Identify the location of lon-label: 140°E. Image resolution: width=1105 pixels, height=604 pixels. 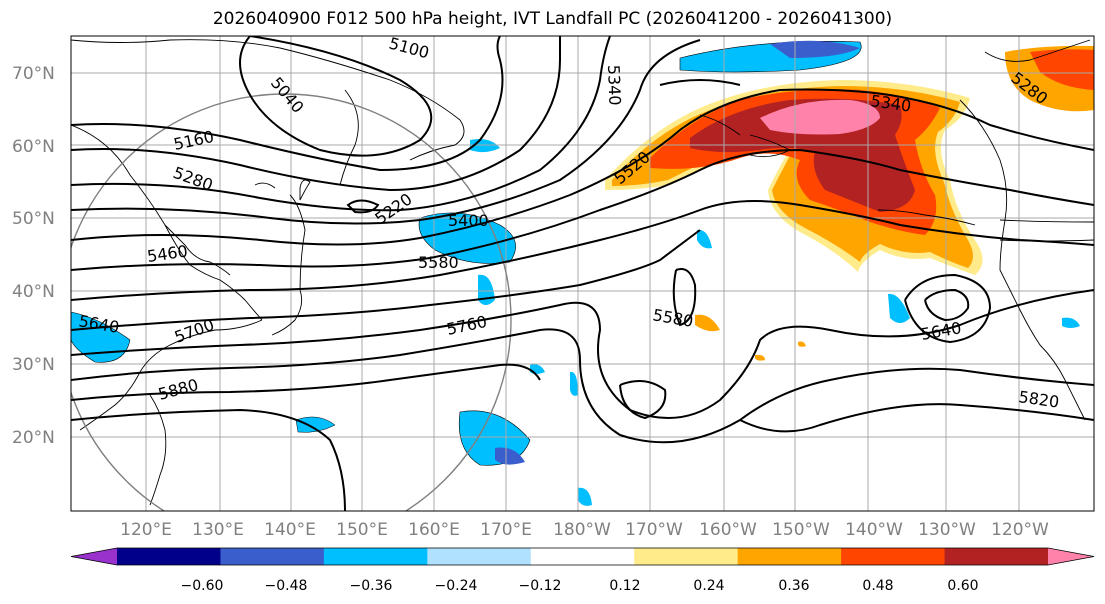
(290, 530).